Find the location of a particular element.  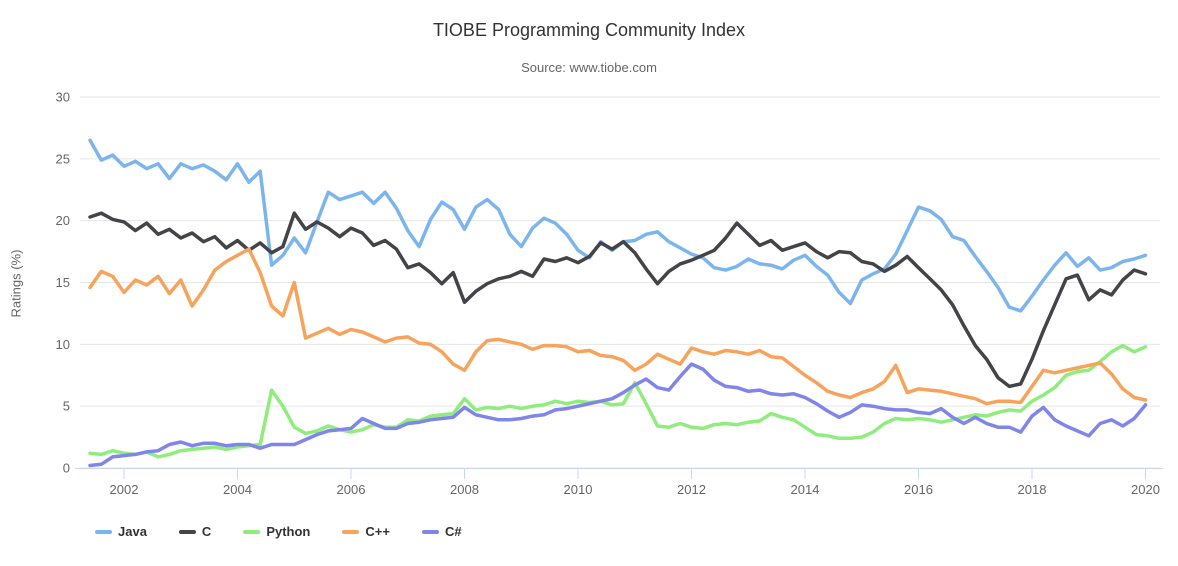

legend-item-cpp: C++ is located at coordinates (366, 531).